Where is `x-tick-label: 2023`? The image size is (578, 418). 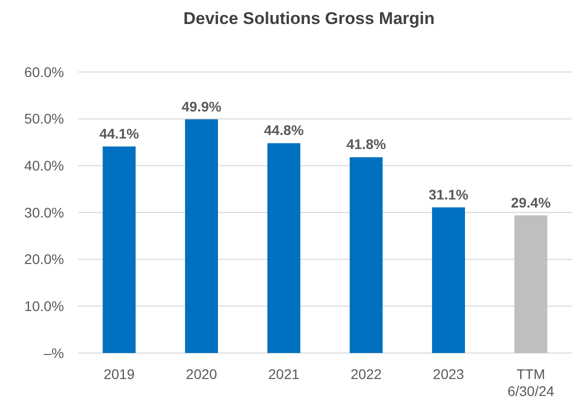
x-tick-label: 2023 is located at coordinates (448, 374).